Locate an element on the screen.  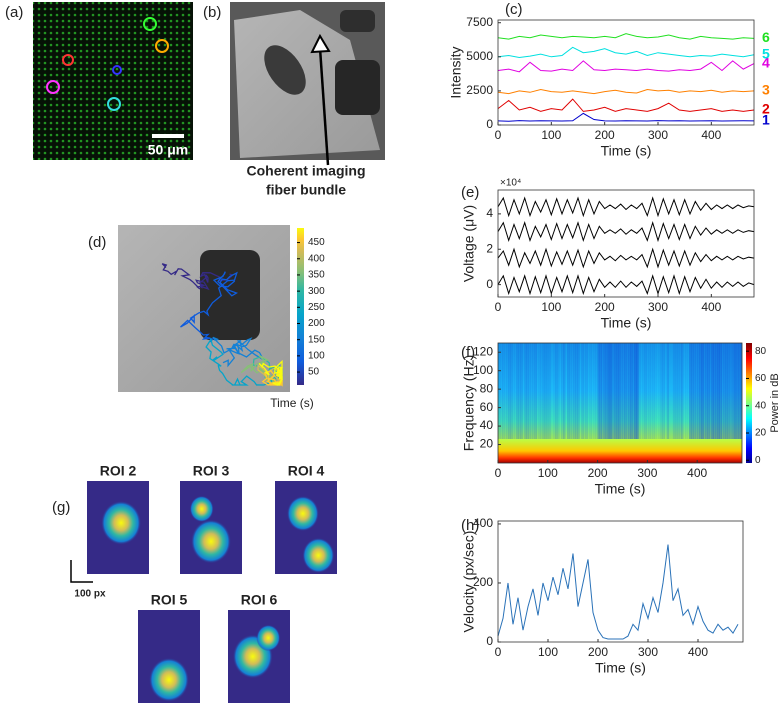
y-tick-label: 4 is located at coordinates (489, 213).